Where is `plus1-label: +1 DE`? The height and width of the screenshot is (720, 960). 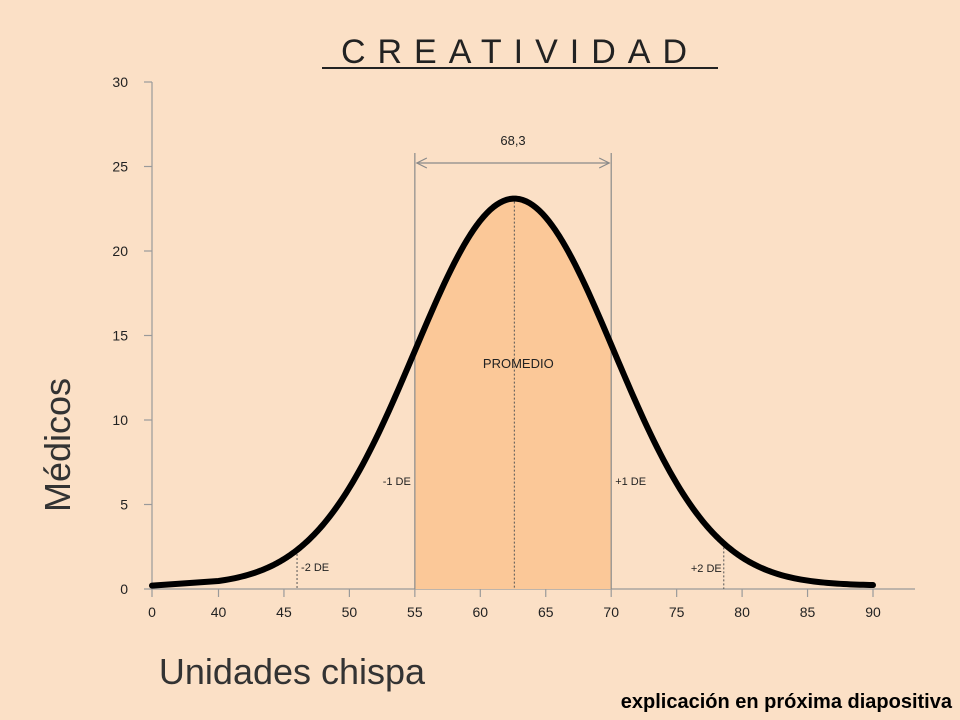 plus1-label: +1 DE is located at coordinates (630, 482).